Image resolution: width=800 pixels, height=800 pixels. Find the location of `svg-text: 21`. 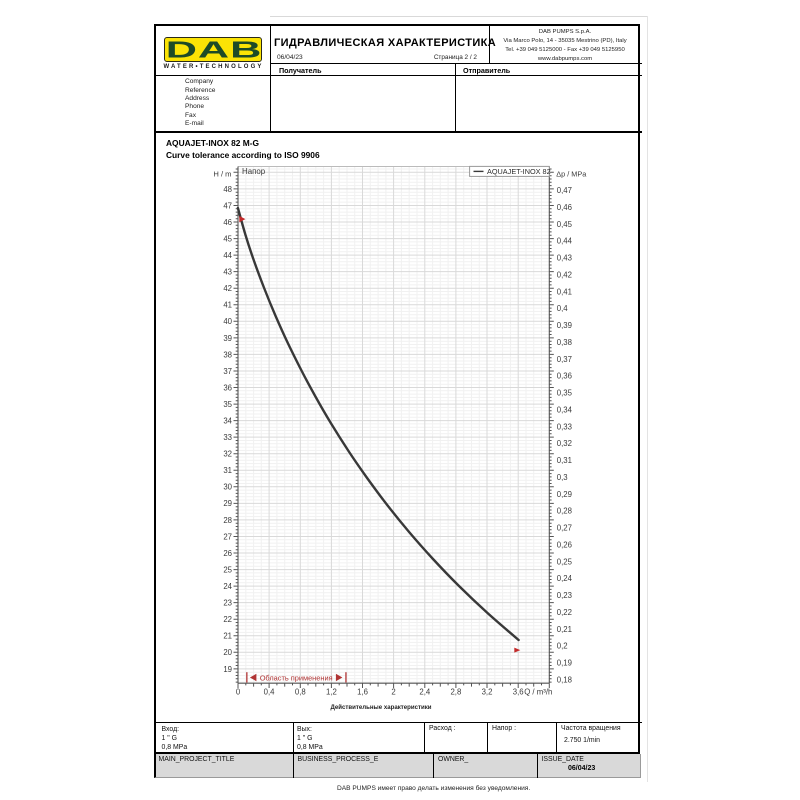

svg-text: 21 is located at coordinates (227, 636).